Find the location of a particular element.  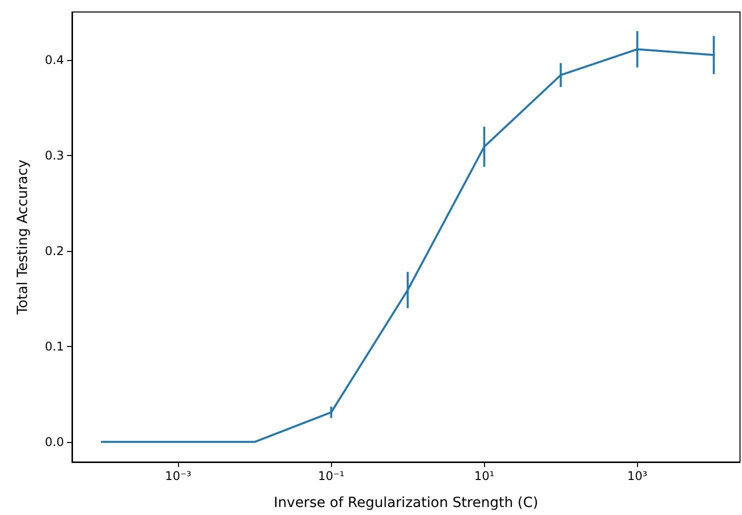

x-axis-title: Inverse of Regularization Strength (C) is located at coordinates (406, 503).